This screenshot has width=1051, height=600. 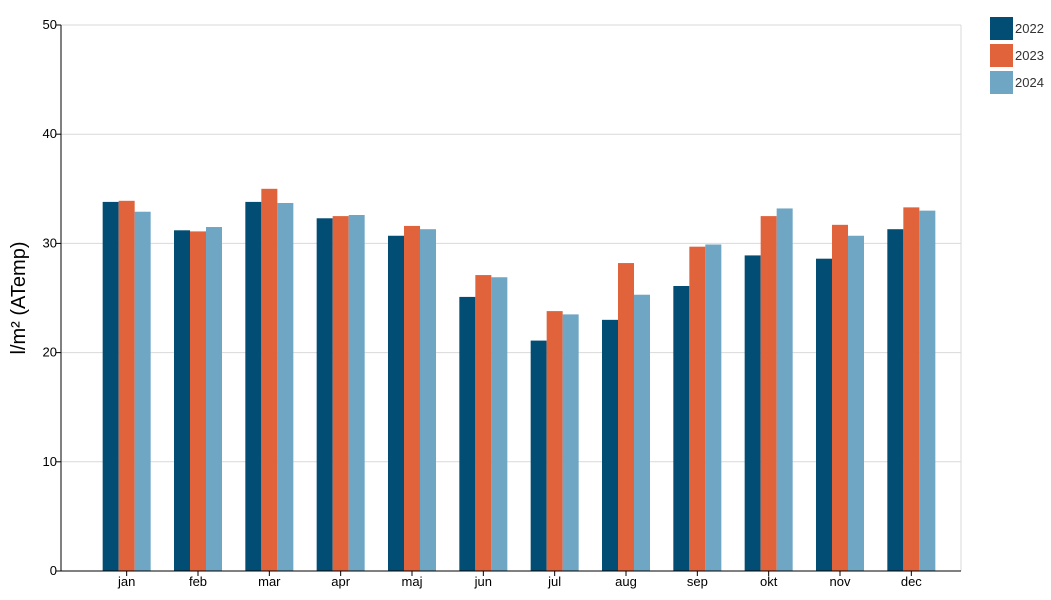 I want to click on bar-2023-nov, so click(x=840, y=397).